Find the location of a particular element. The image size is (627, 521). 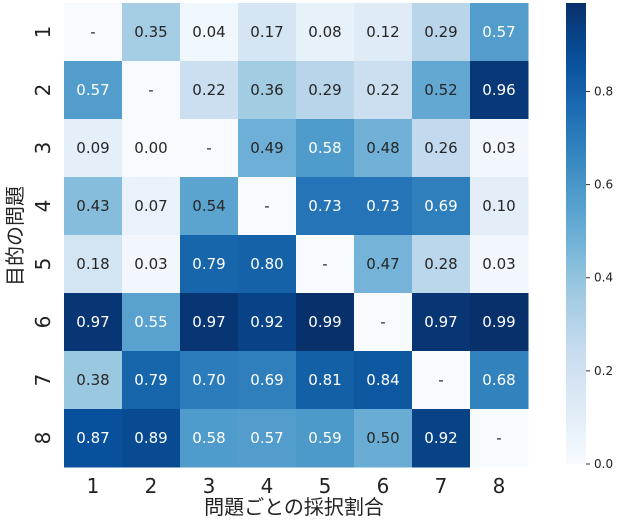

x-tick-label: 3 is located at coordinates (209, 486).